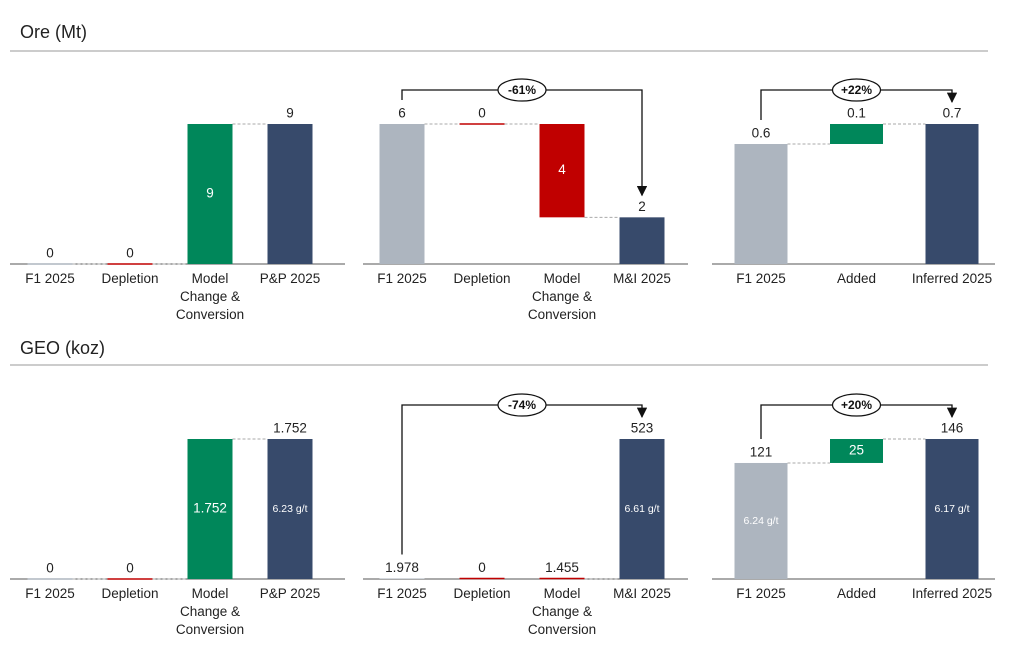  I want to click on value-label: 25, so click(856, 450).